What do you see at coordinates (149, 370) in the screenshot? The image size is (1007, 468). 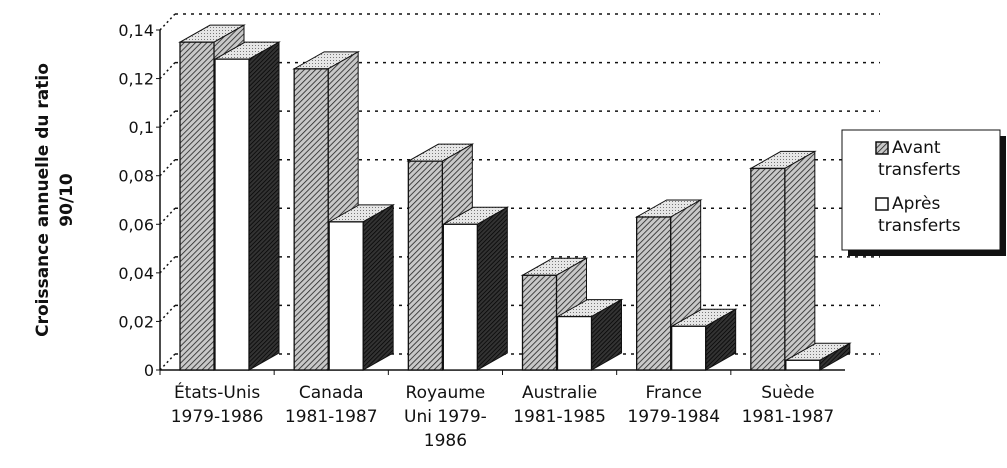 I see `y-tick-label: 0` at bounding box center [149, 370].